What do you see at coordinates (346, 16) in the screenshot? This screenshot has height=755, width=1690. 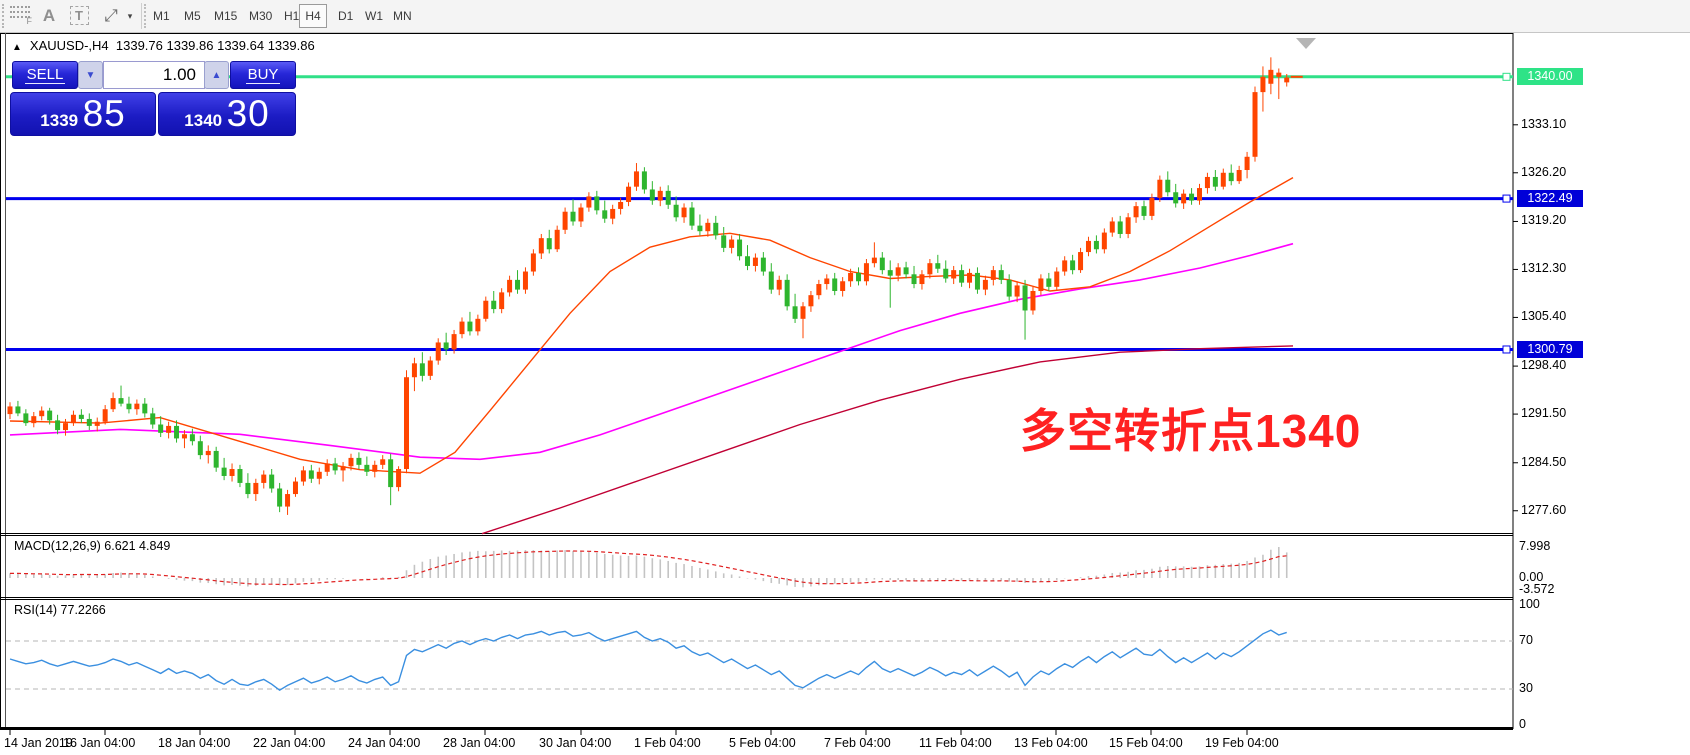 I see `timeframe-d1: D1` at bounding box center [346, 16].